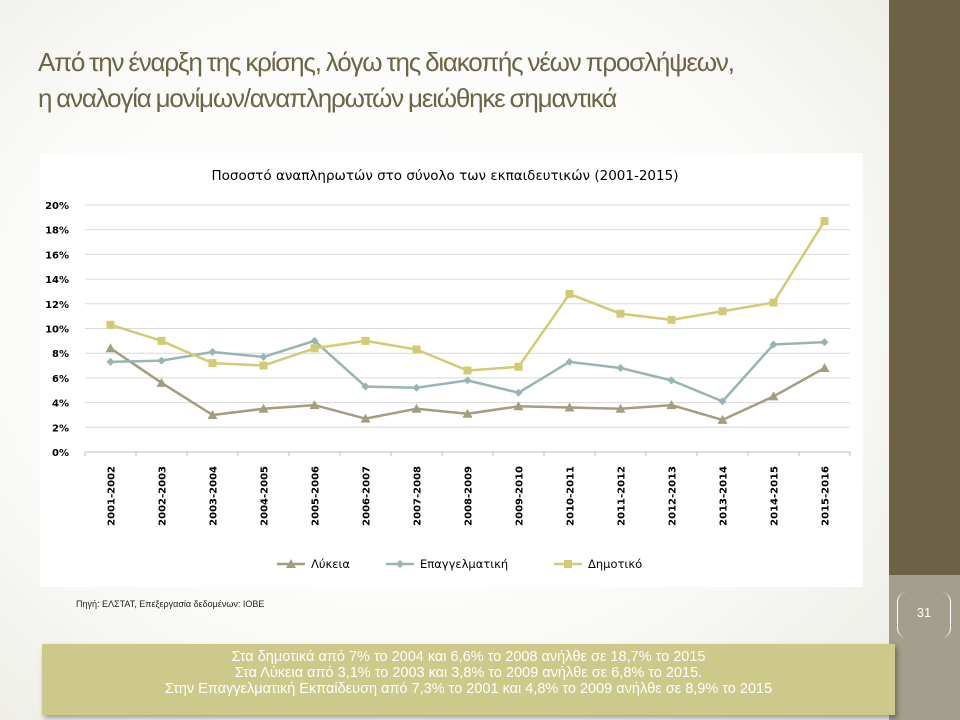 This screenshot has height=720, width=960. Describe the element at coordinates (57, 231) in the screenshot. I see `y-tick-label: 18%` at that location.